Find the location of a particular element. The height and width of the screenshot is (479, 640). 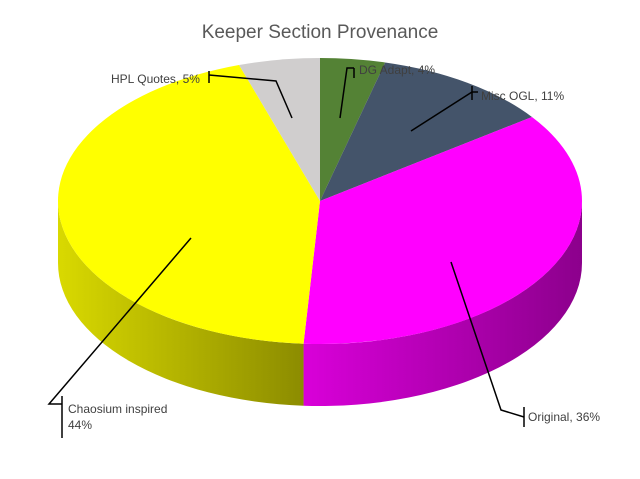

pie-slice-misc-ogl is located at coordinates (426, 131).